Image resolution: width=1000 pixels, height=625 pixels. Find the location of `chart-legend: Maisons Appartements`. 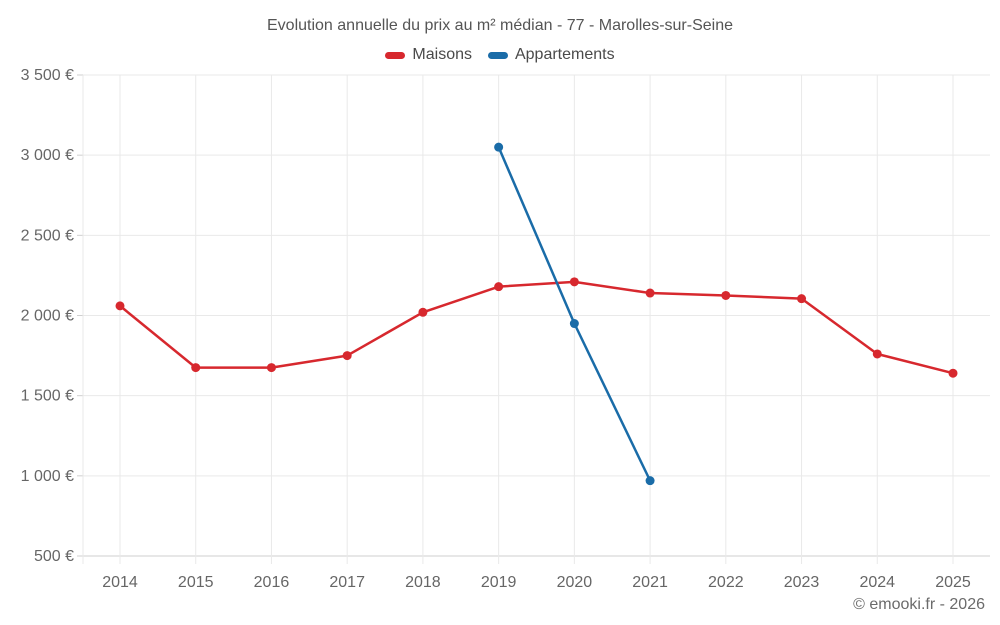

chart-legend: Maisons Appartements is located at coordinates (500, 55).